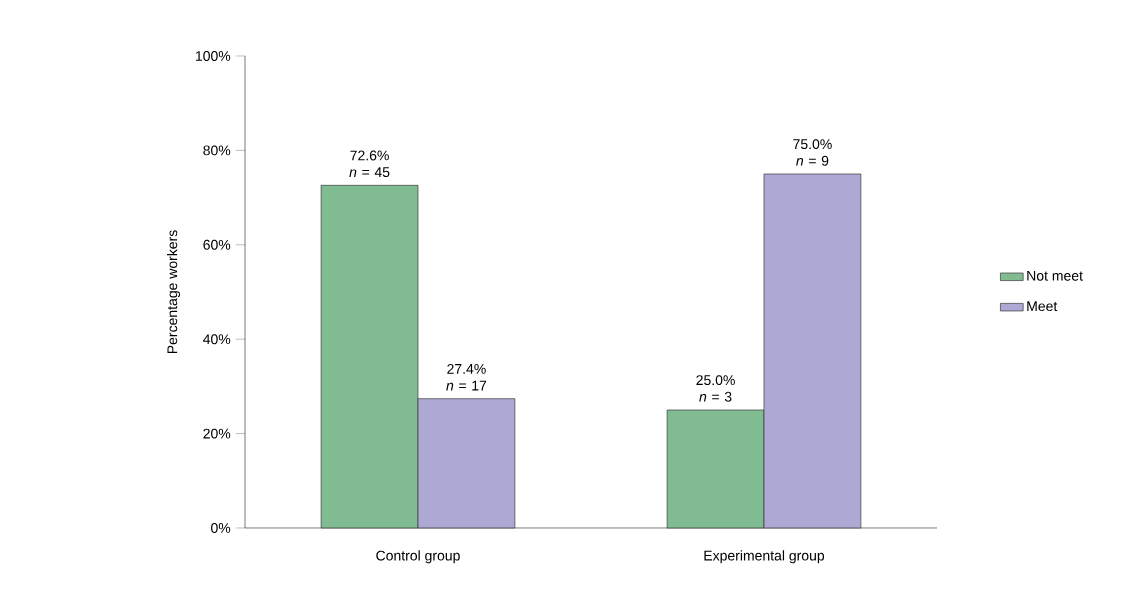 This screenshot has width=1136, height=591. Describe the element at coordinates (213, 56) in the screenshot. I see `y-tick-label: 100%` at that location.